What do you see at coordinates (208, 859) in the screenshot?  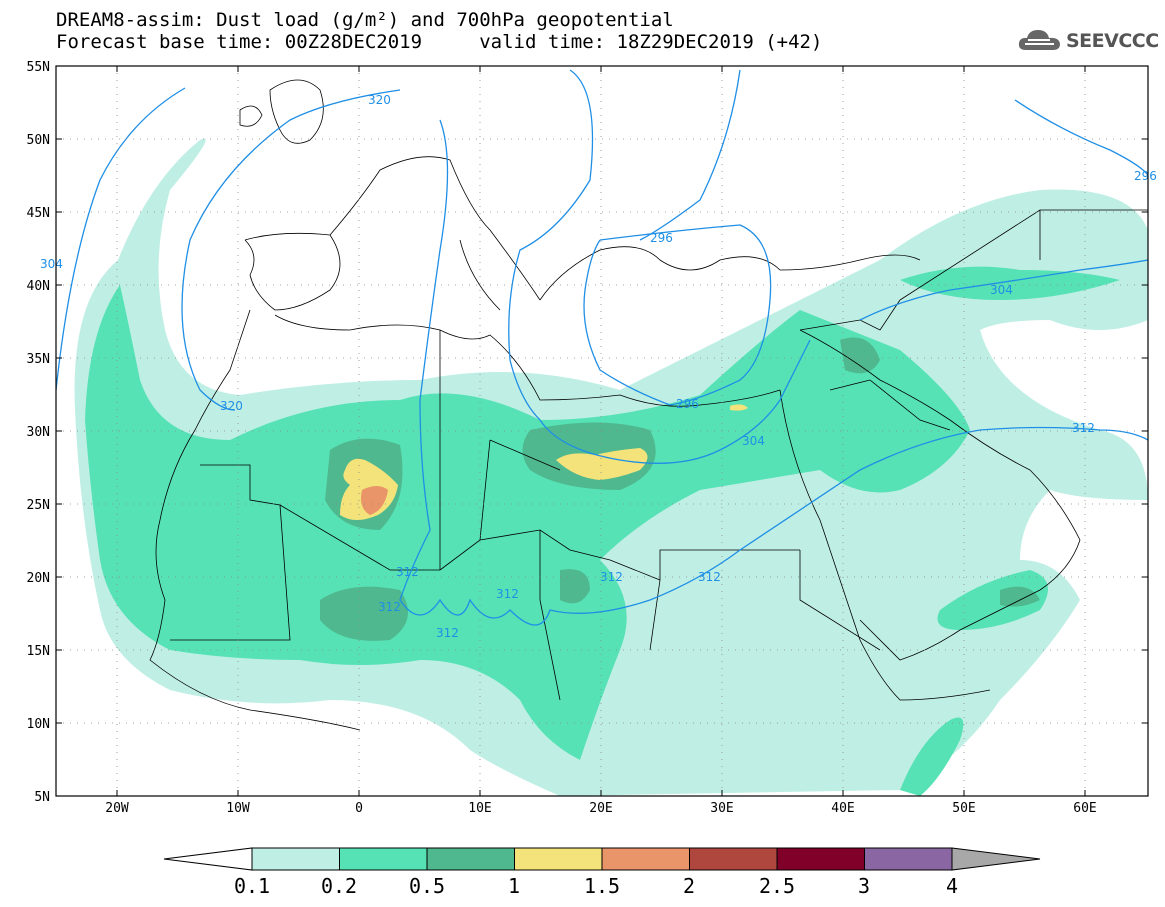 I see `colorbar-low-arrow` at bounding box center [208, 859].